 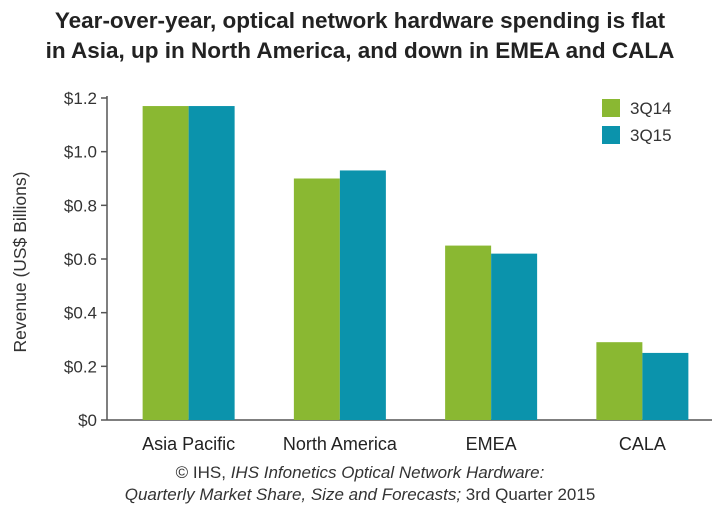 What do you see at coordinates (80, 366) in the screenshot?
I see `y-tick-label: $0.2` at bounding box center [80, 366].